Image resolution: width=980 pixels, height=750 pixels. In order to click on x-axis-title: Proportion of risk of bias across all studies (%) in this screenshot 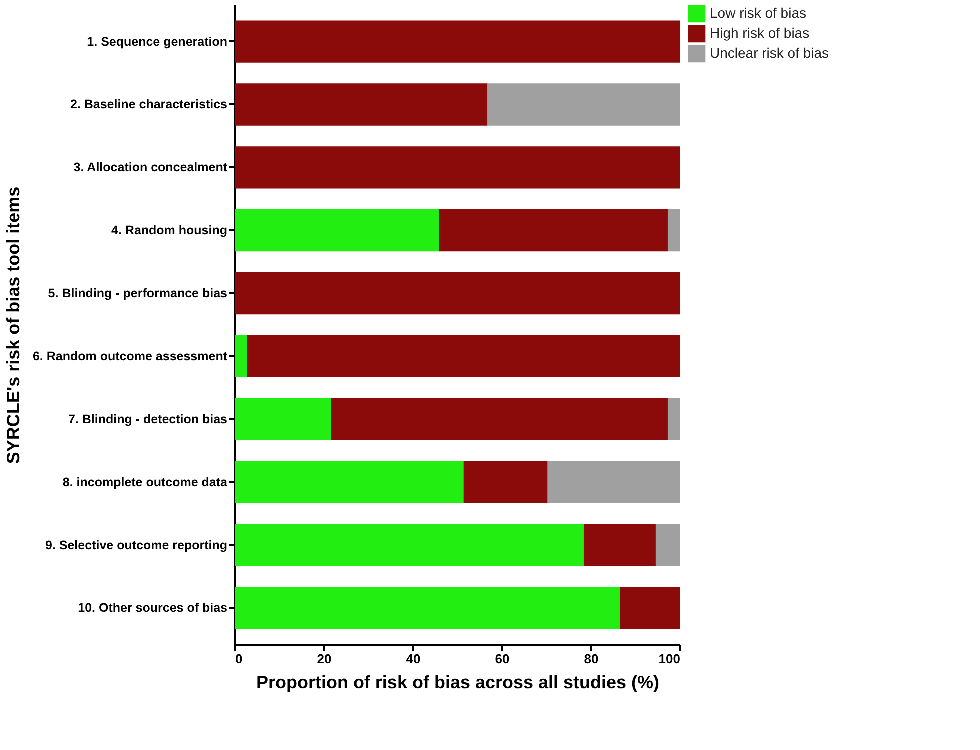, I will do `click(458, 682)`.